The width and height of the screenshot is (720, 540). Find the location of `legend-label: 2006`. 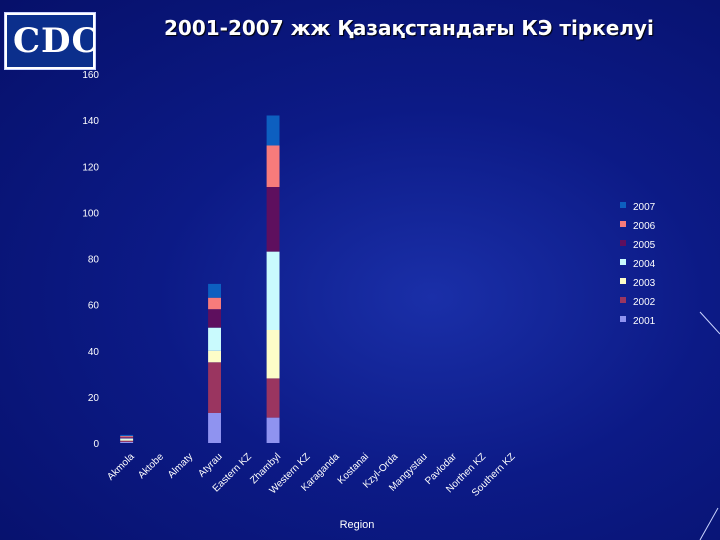

legend-label: 2006 is located at coordinates (644, 226).